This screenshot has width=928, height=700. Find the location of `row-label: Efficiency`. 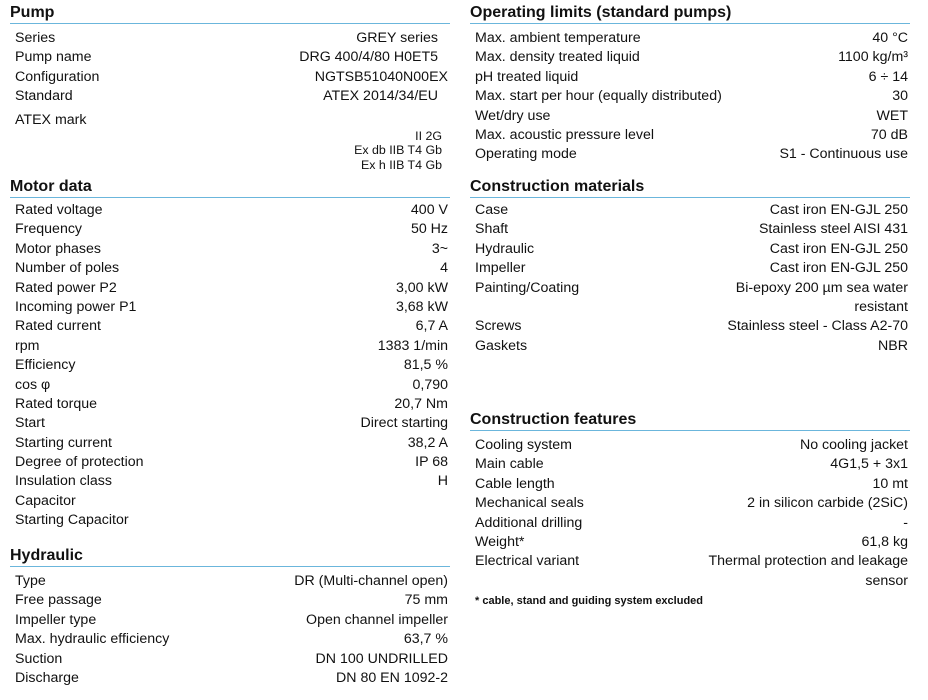

row-label: Efficiency is located at coordinates (45, 365).